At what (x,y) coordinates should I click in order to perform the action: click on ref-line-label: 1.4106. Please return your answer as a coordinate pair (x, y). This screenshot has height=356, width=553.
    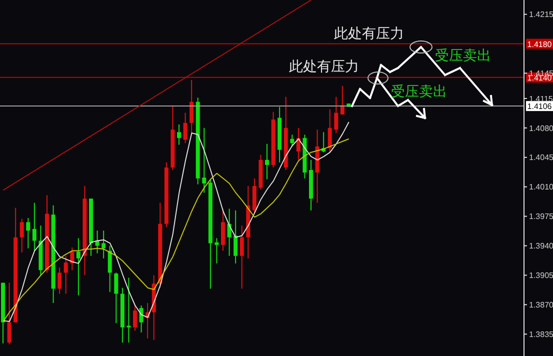
    Looking at the image, I should click on (539, 107).